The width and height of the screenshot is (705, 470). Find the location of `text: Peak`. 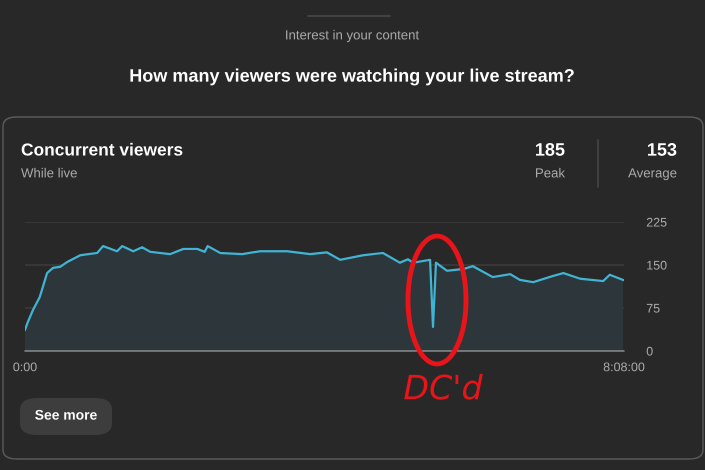

text: Peak is located at coordinates (551, 173).